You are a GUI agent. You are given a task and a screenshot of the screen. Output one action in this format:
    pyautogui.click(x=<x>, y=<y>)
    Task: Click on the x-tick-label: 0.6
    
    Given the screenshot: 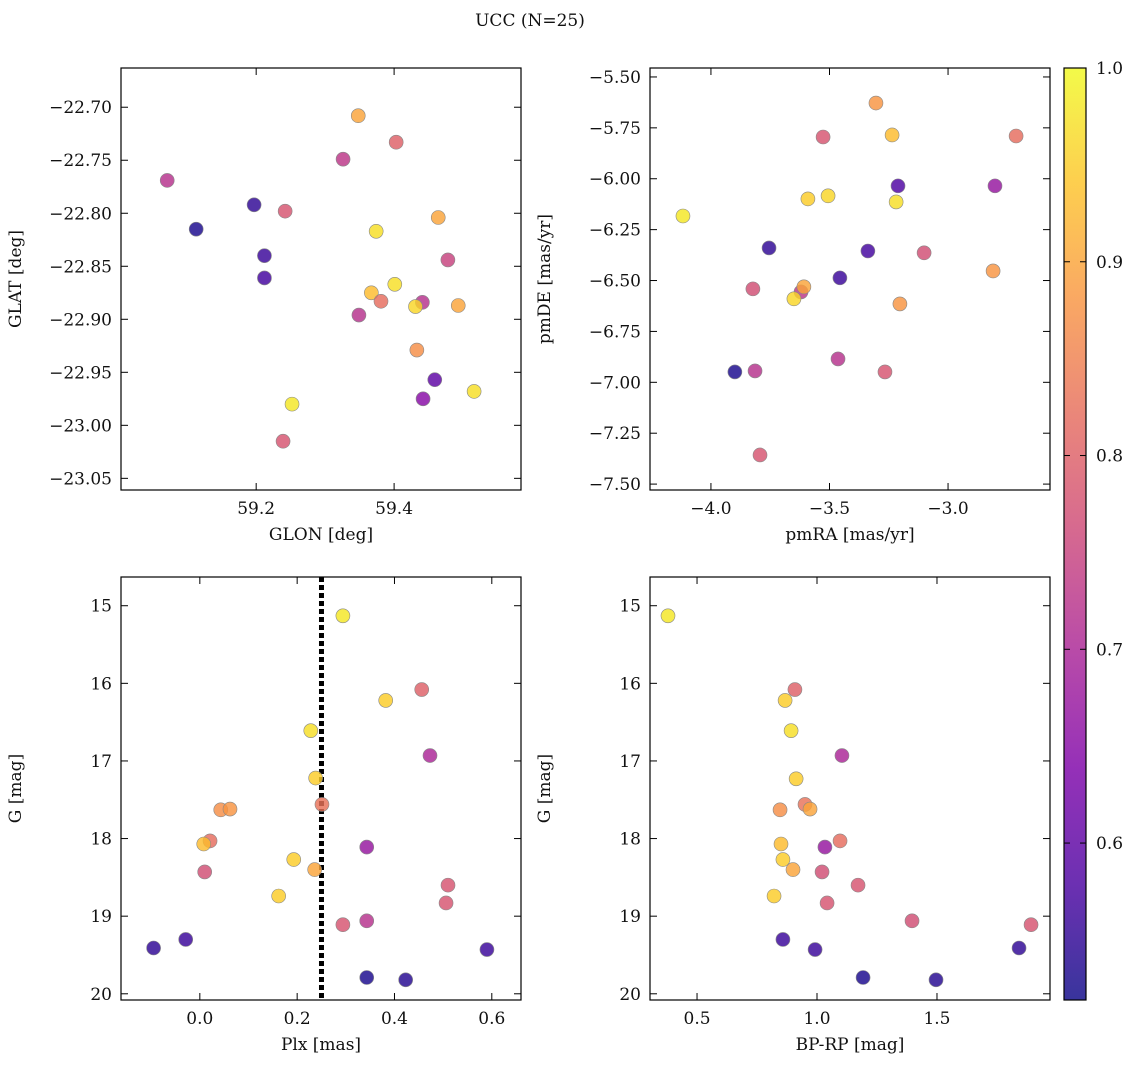 What is the action you would take?
    pyautogui.click(x=491, y=1019)
    